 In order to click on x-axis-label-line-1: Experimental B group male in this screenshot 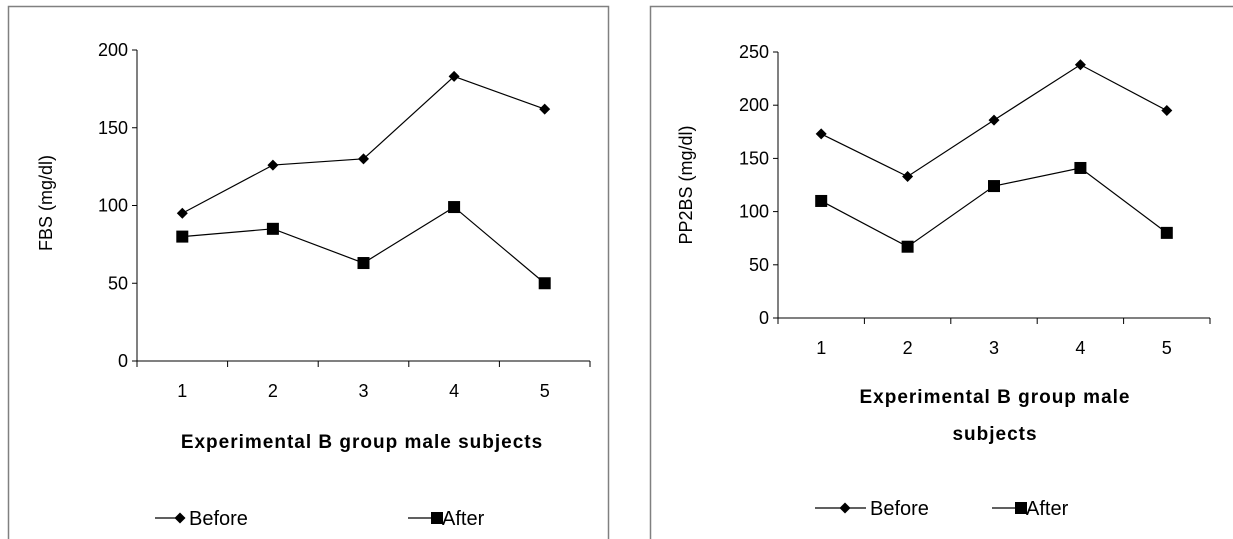, I will do `click(994, 397)`.